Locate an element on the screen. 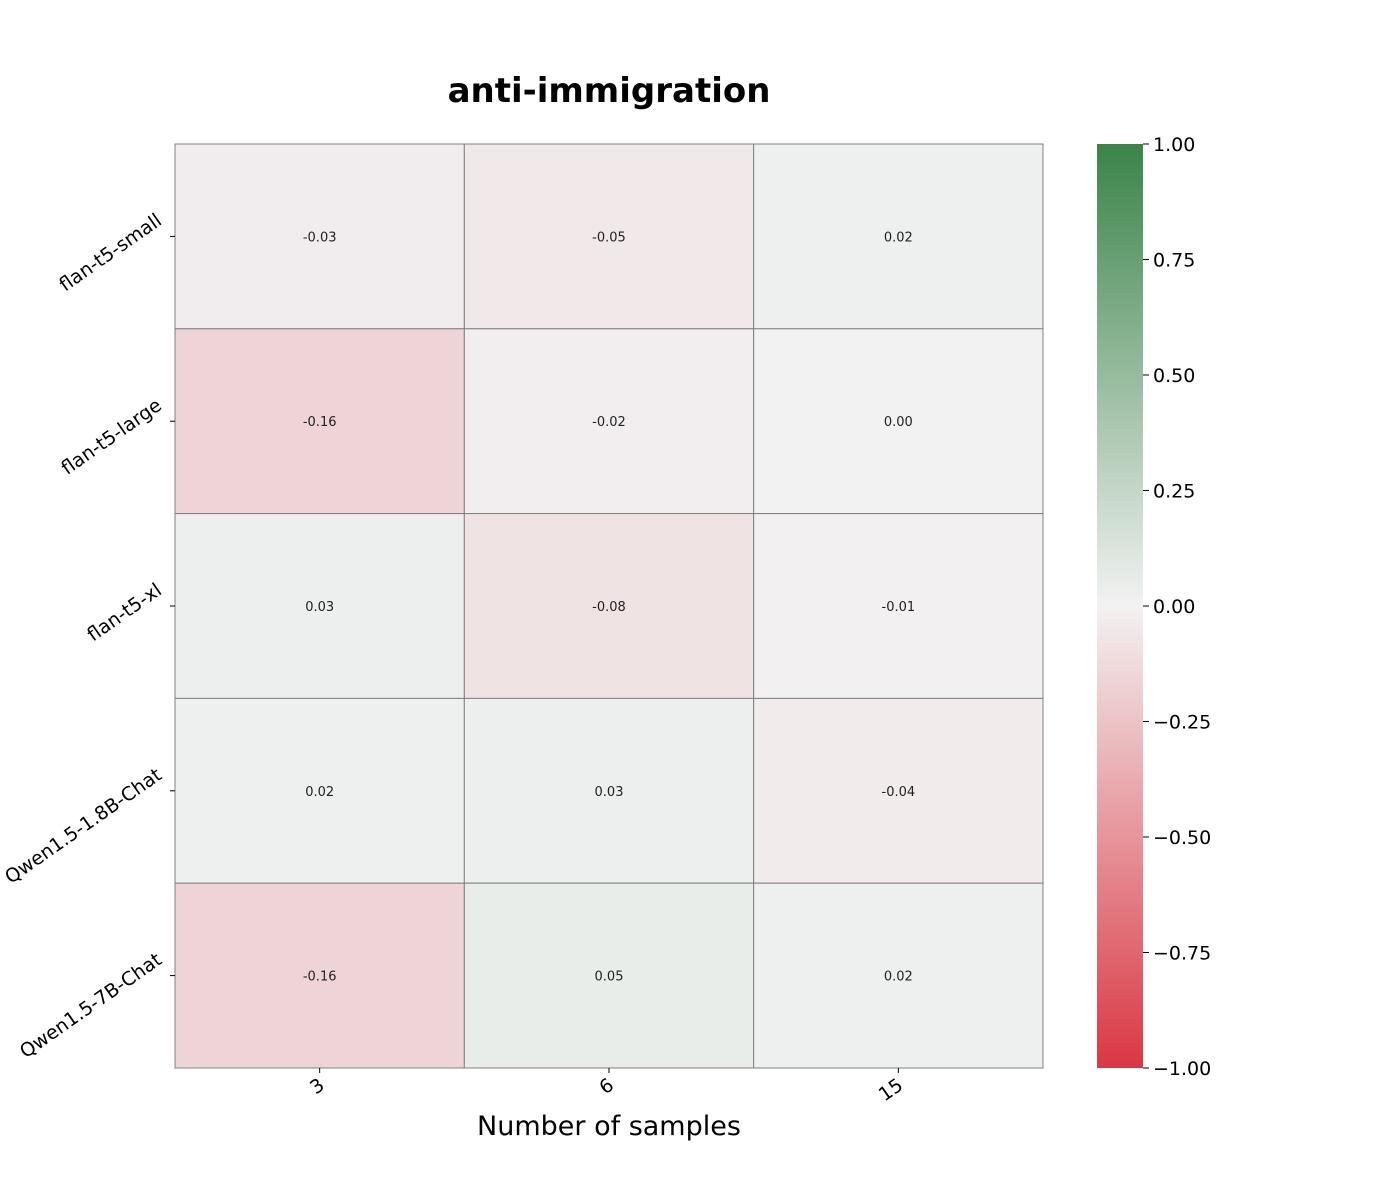  colorbar-gradient is located at coordinates (1120, 606).